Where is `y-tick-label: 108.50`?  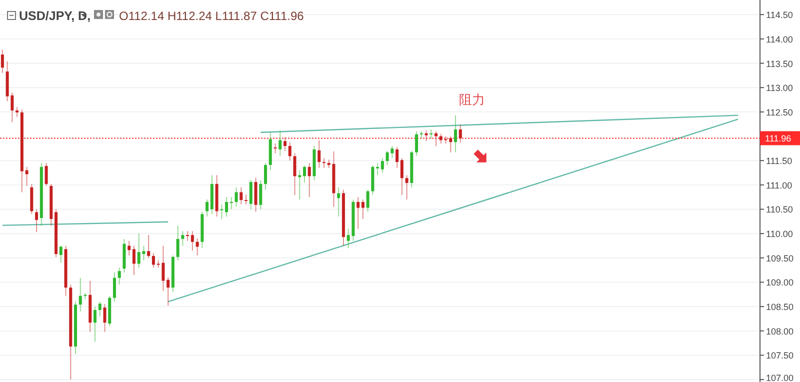 y-tick-label: 108.50 is located at coordinates (780, 307).